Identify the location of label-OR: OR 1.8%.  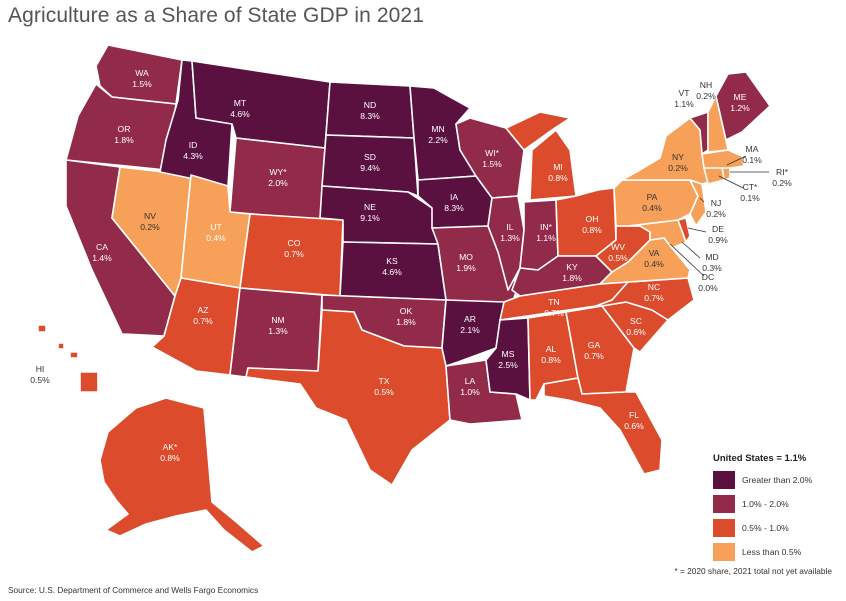
(124, 134).